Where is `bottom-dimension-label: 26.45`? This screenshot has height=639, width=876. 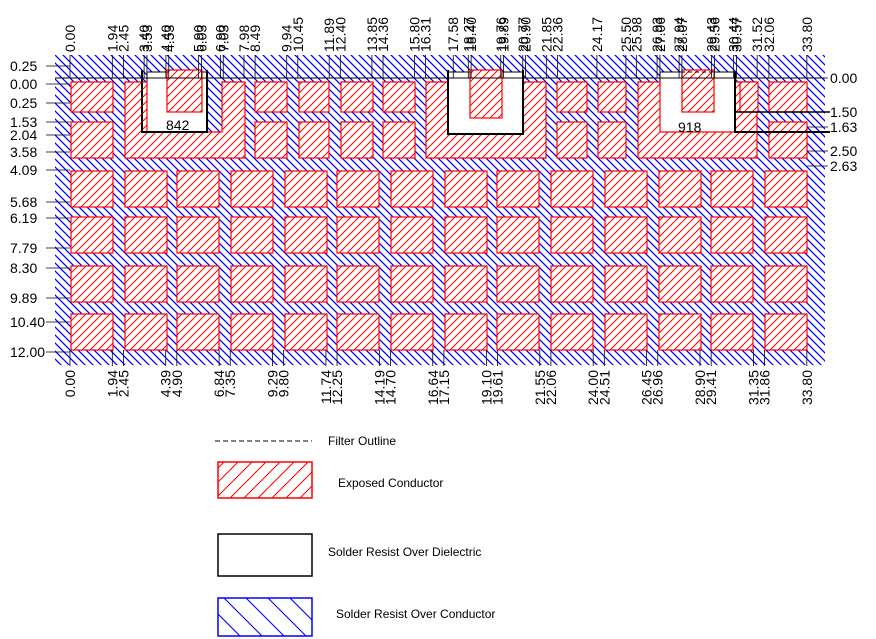
bottom-dimension-label: 26.45 is located at coordinates (647, 387).